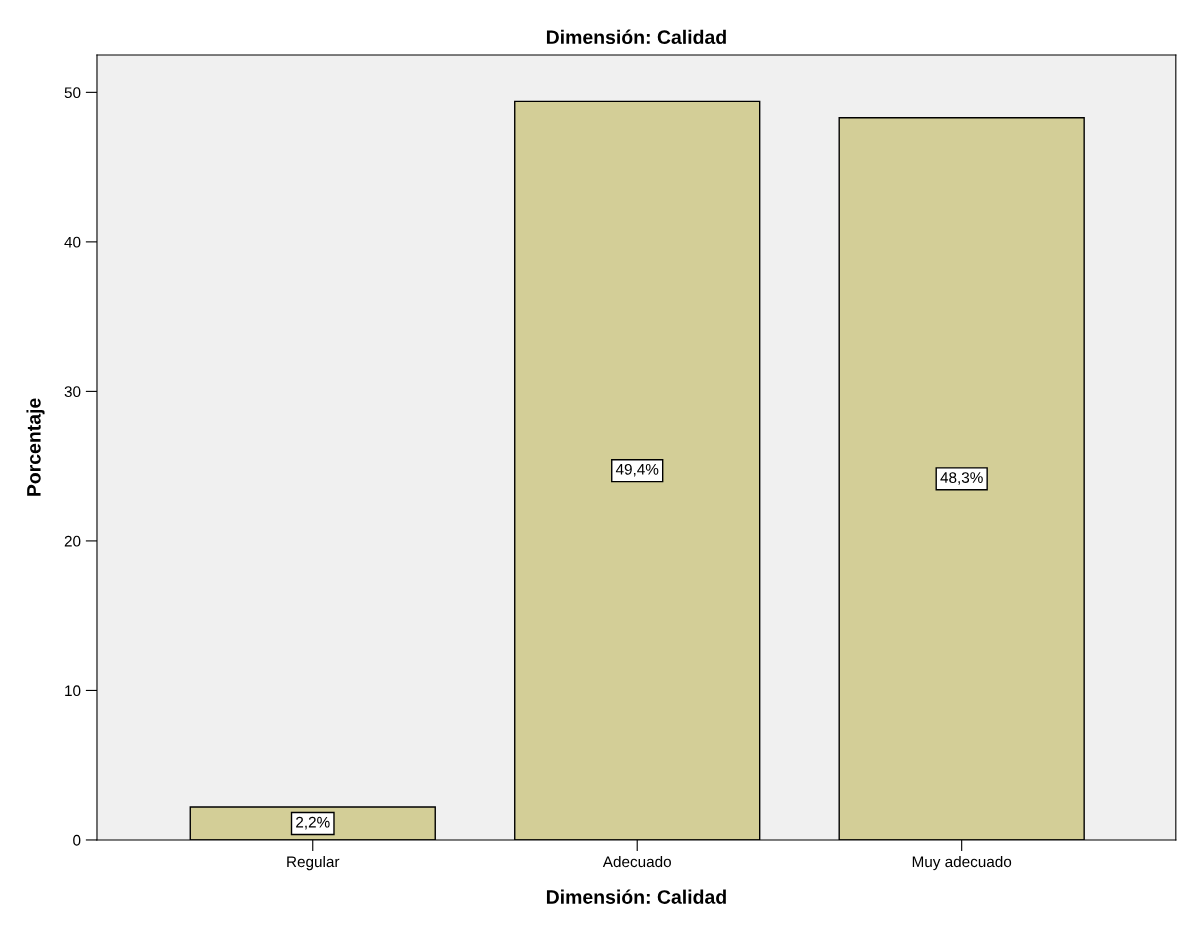 This screenshot has width=1177, height=927. I want to click on data-label: 49,4%, so click(637, 470).